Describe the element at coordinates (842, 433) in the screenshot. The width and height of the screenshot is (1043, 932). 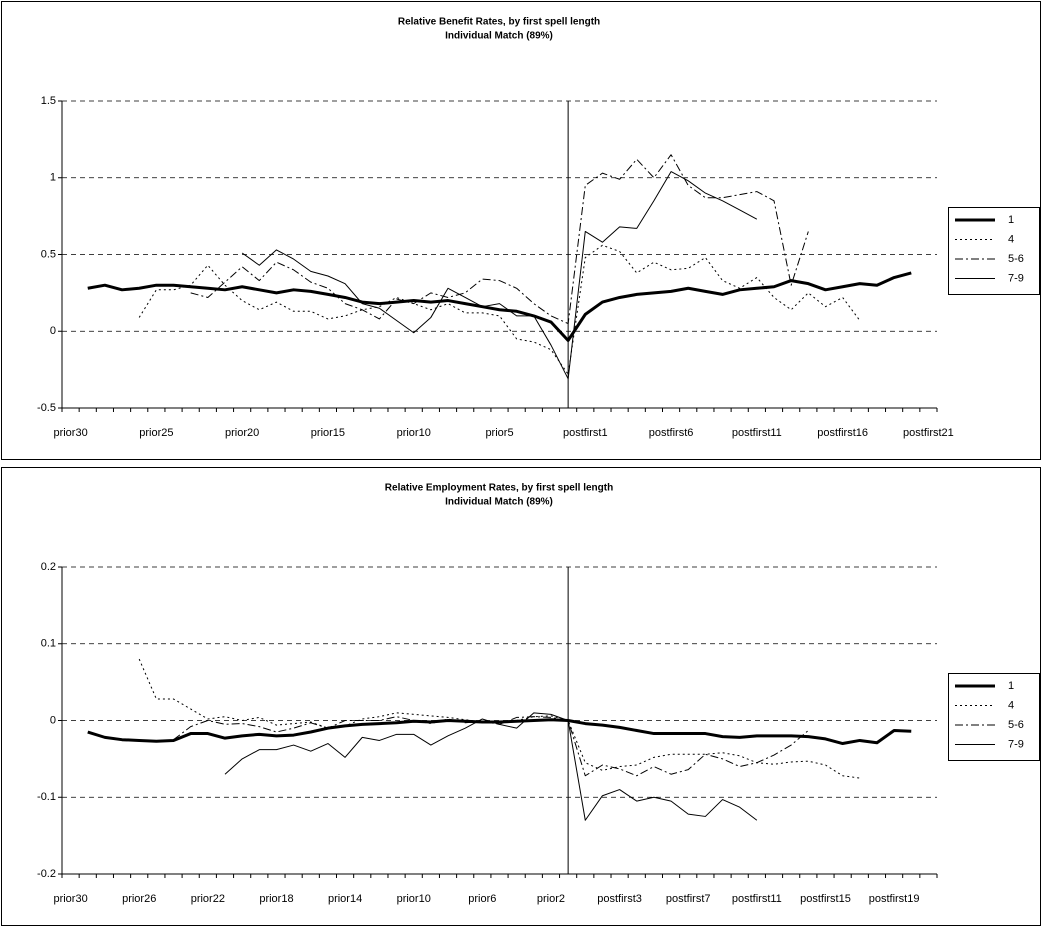
I see `x-tick-label: postfirst16` at that location.